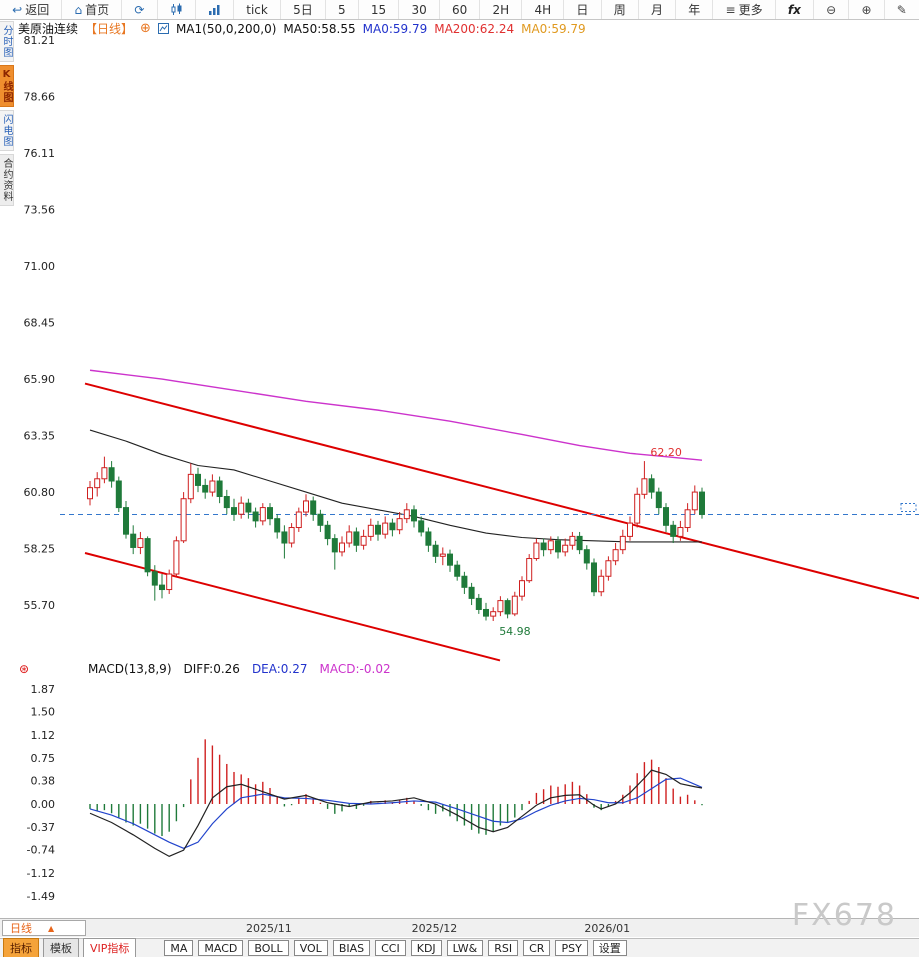 This screenshot has height=957, width=919. Describe the element at coordinates (379, 9) in the screenshot. I see `timeframe-button: 15` at that location.